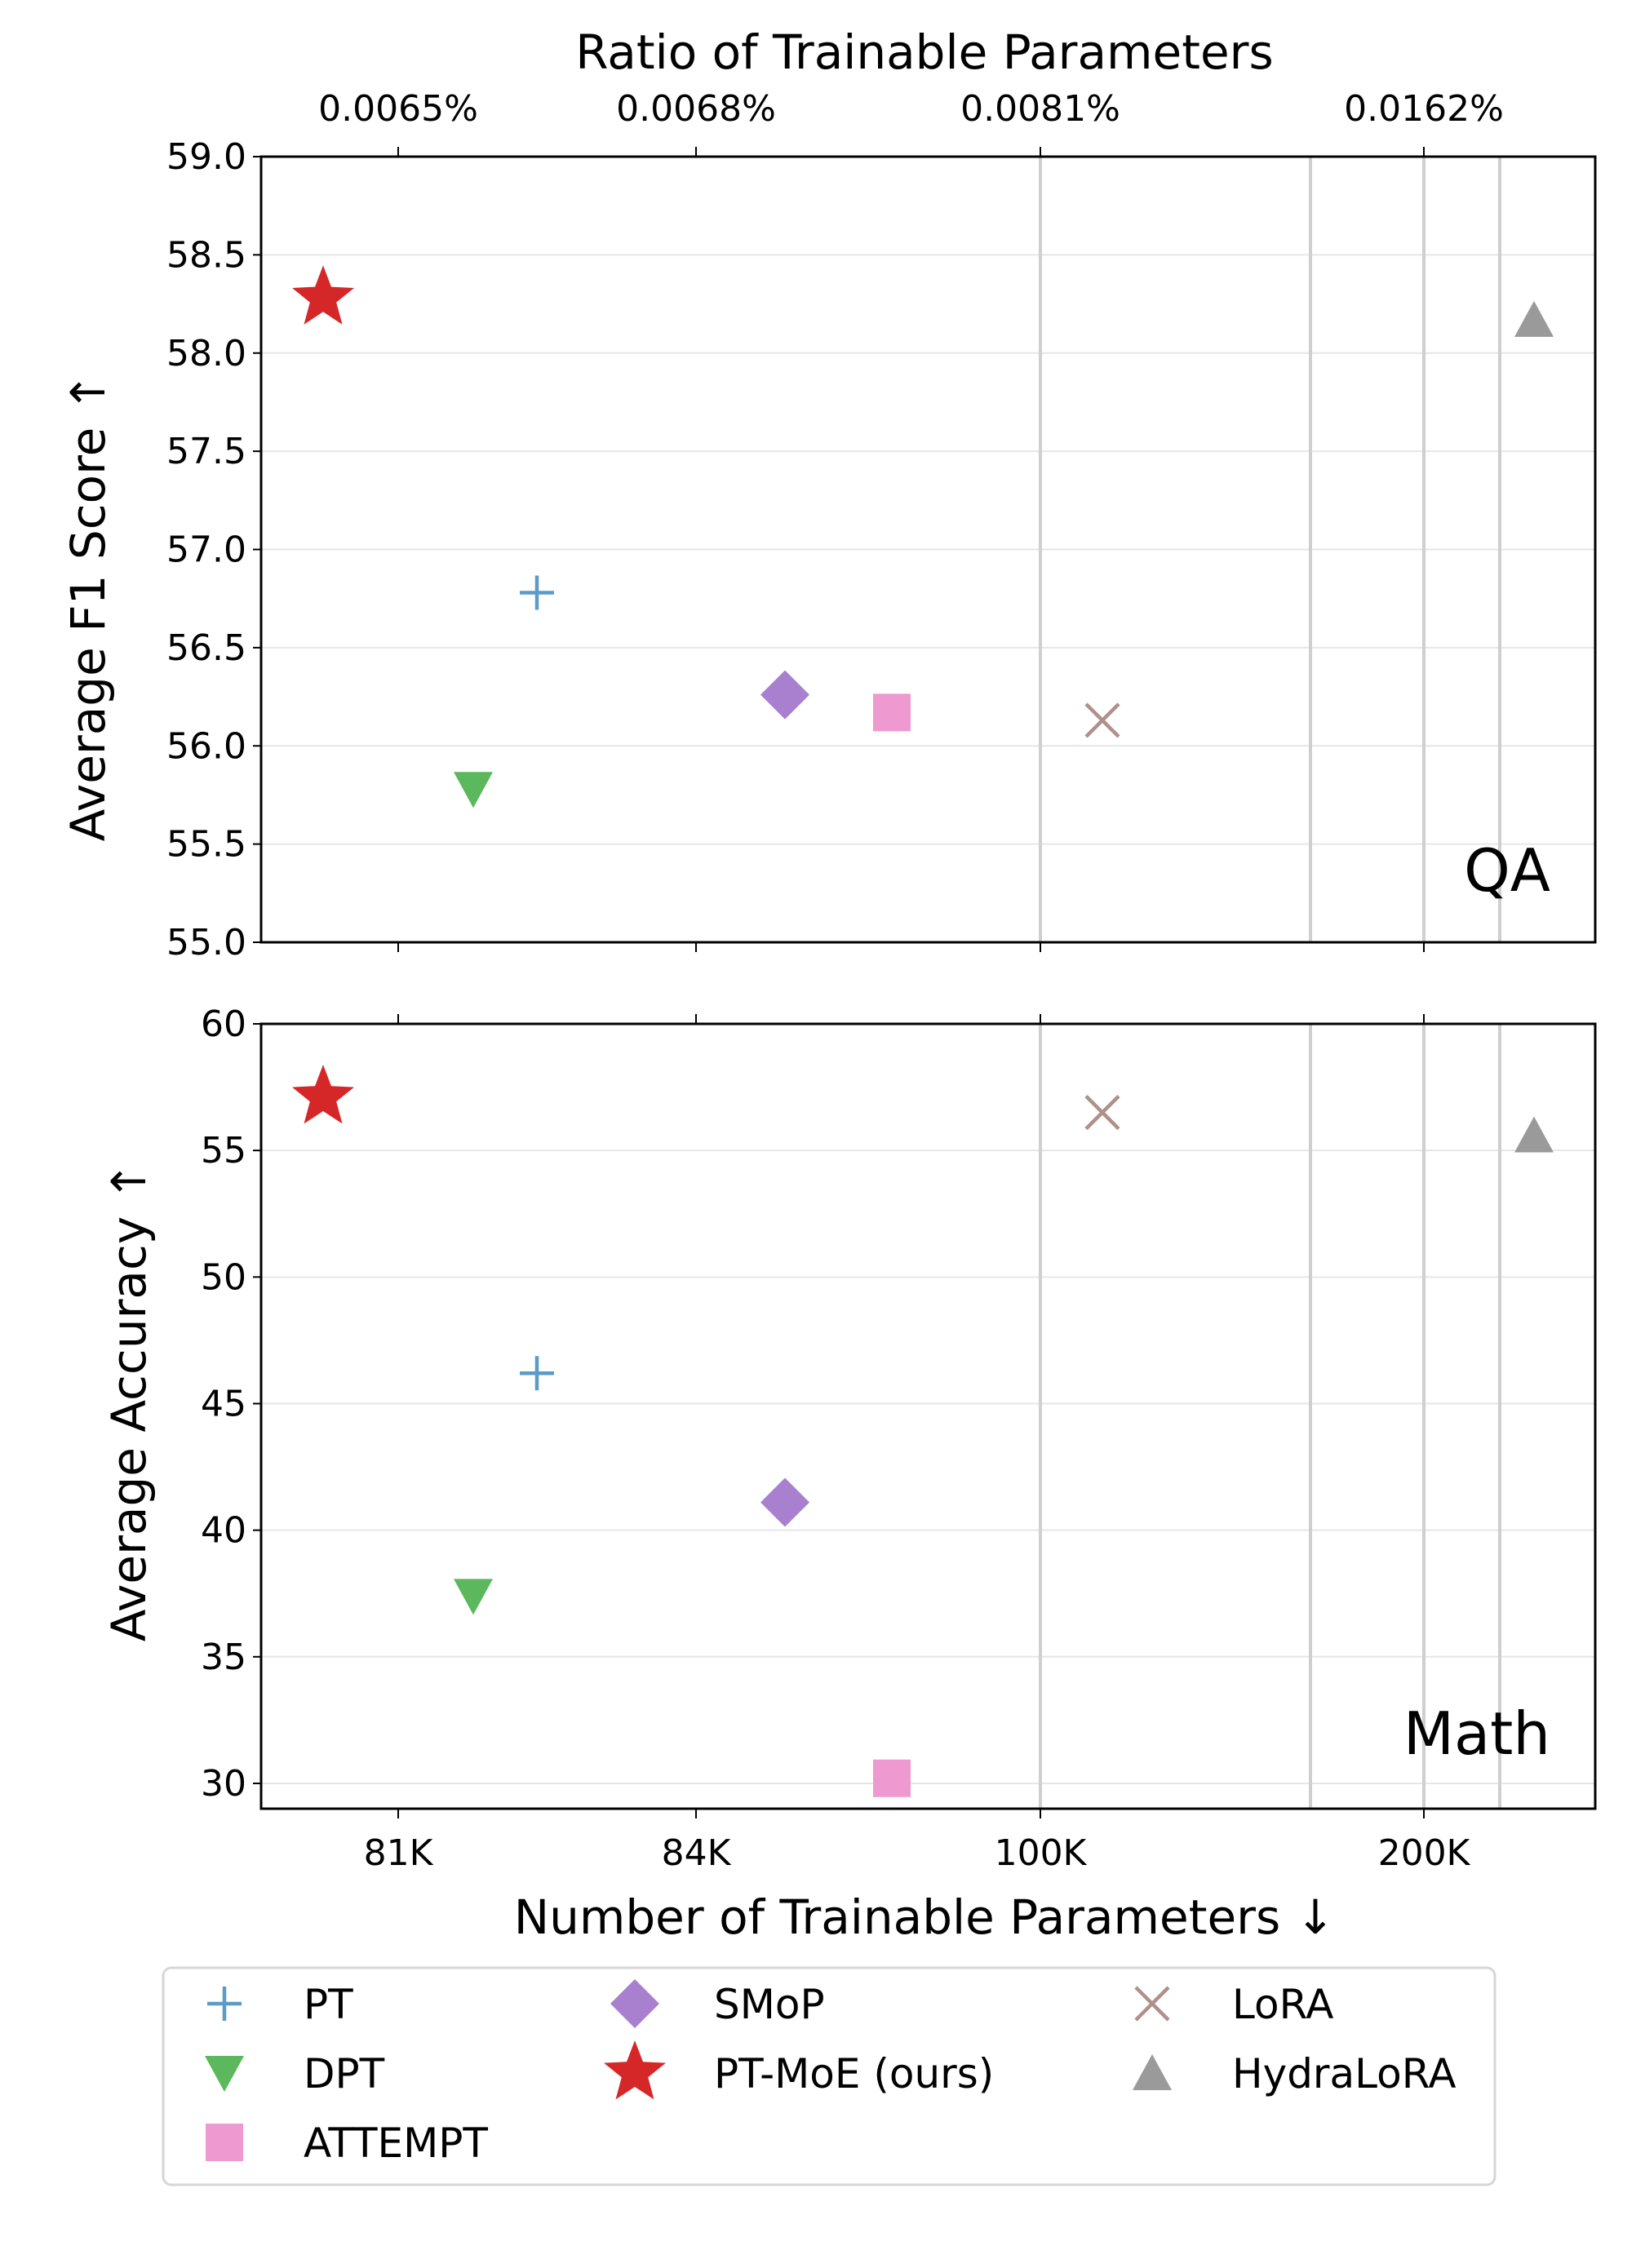  Describe the element at coordinates (223, 1024) in the screenshot. I see `y-tick-label: 60` at that location.